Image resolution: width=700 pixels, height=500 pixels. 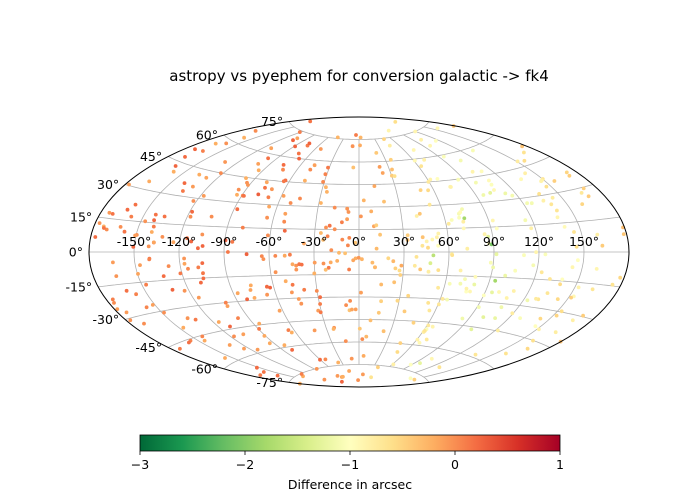 I want to click on lat-tick-label: 15°, so click(x=81, y=217).